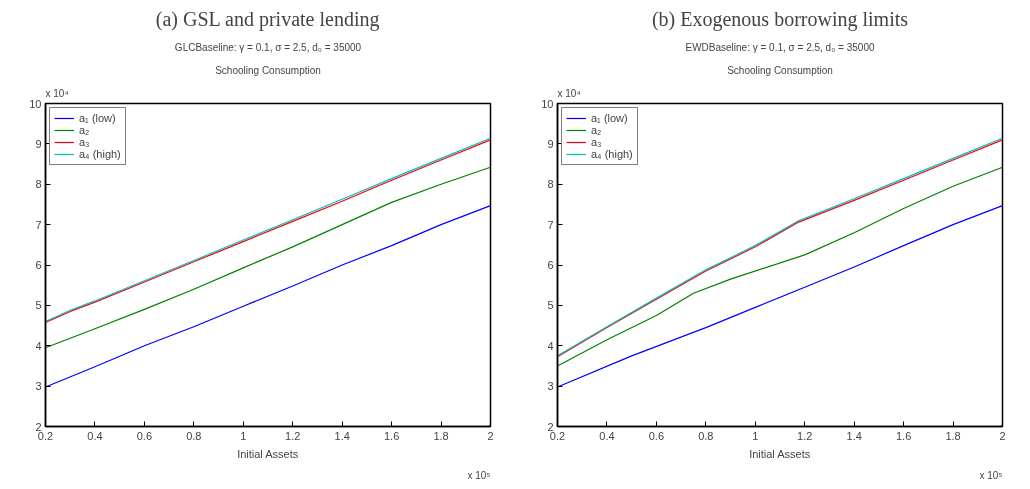 This screenshot has height=489, width=1030. Describe the element at coordinates (267, 19) in the screenshot. I see `chart-title: (a) GSL and private lending` at that location.